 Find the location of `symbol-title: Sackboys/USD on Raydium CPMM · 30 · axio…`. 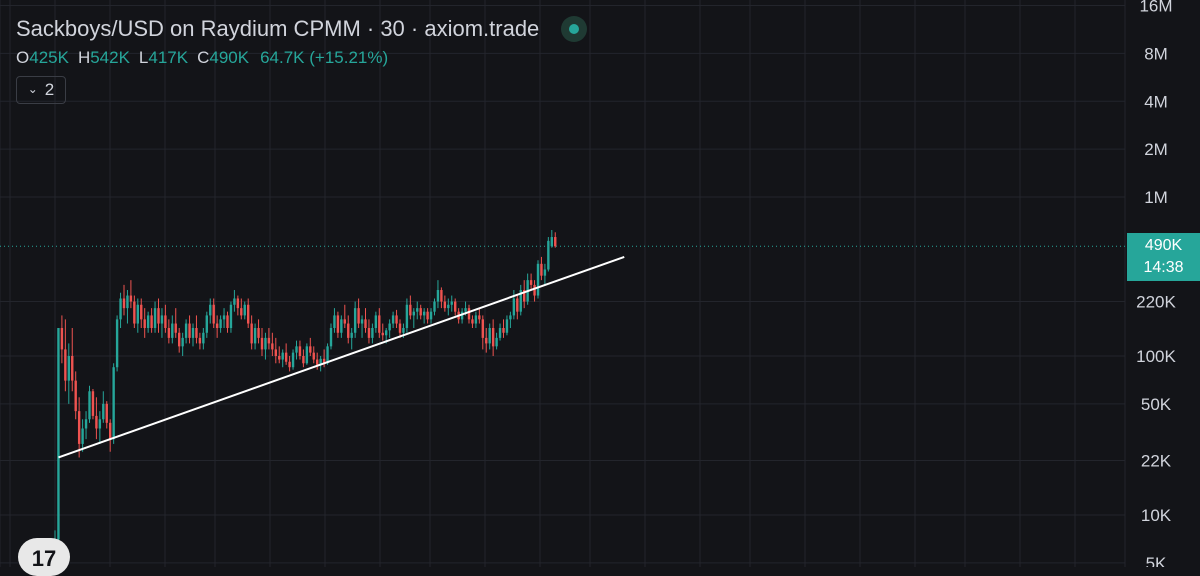

symbol-title: Sackboys/USD on Raydium CPMM · 30 · axio… is located at coordinates (278, 28).